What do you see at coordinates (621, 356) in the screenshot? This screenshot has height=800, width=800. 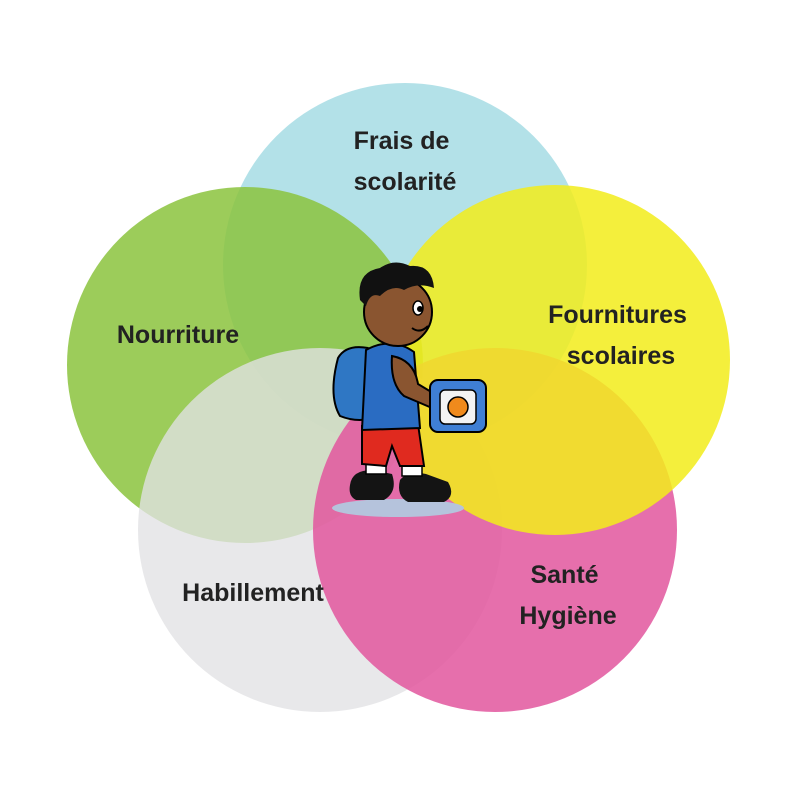 I see `label-fournitures-line-2: scolaires` at bounding box center [621, 356].